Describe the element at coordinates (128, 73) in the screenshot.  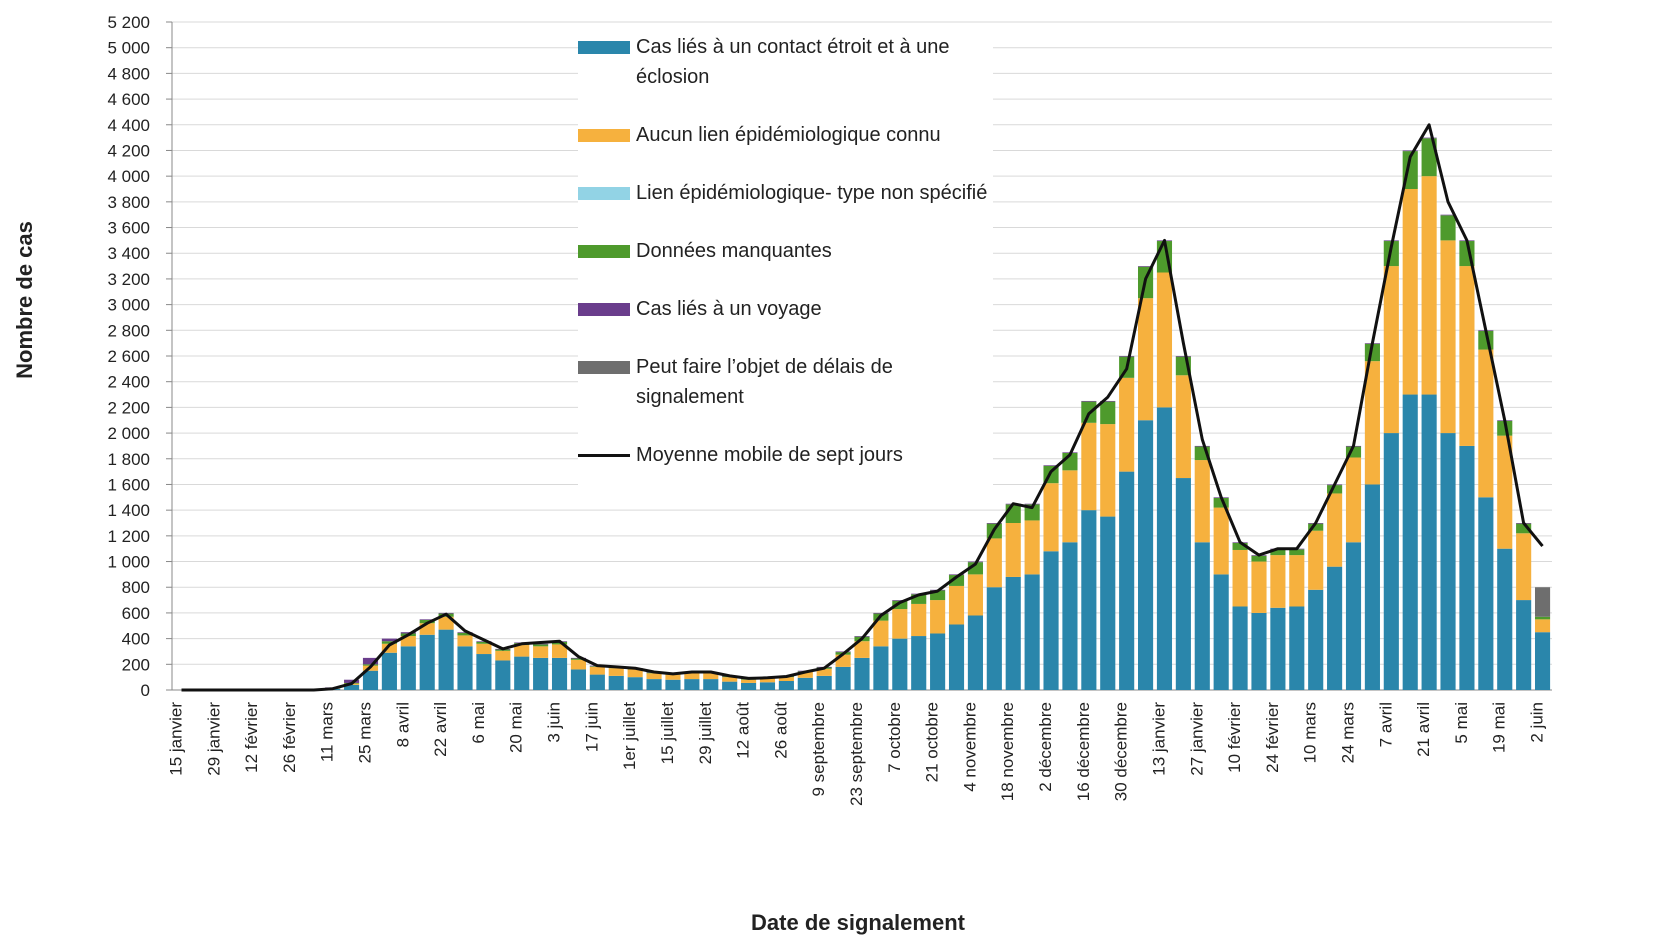
I see `y-tick-label: 4 800` at that location.